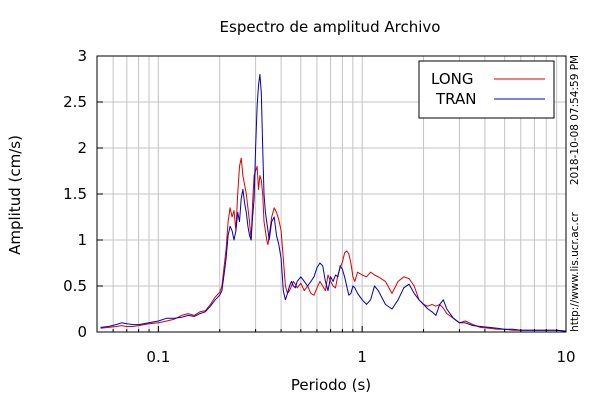 The image size is (600, 400). What do you see at coordinates (455, 99) in the screenshot?
I see `legend-label-tran: TRAN` at bounding box center [455, 99].